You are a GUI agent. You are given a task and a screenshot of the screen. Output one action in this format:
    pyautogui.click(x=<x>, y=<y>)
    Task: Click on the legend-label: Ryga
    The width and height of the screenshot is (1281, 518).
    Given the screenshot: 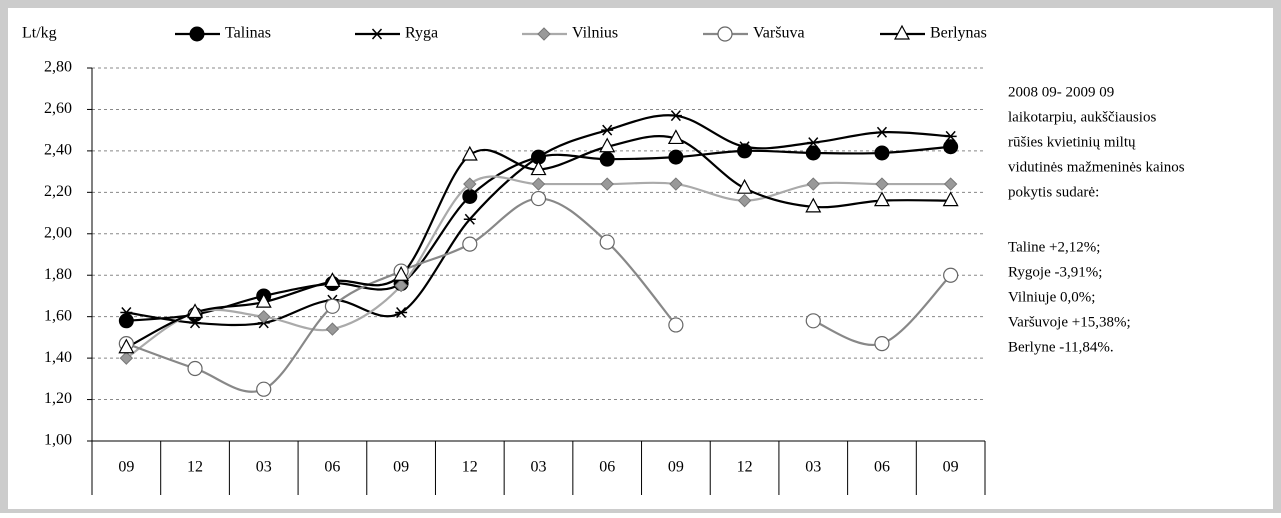 What is the action you would take?
    pyautogui.click(x=421, y=33)
    